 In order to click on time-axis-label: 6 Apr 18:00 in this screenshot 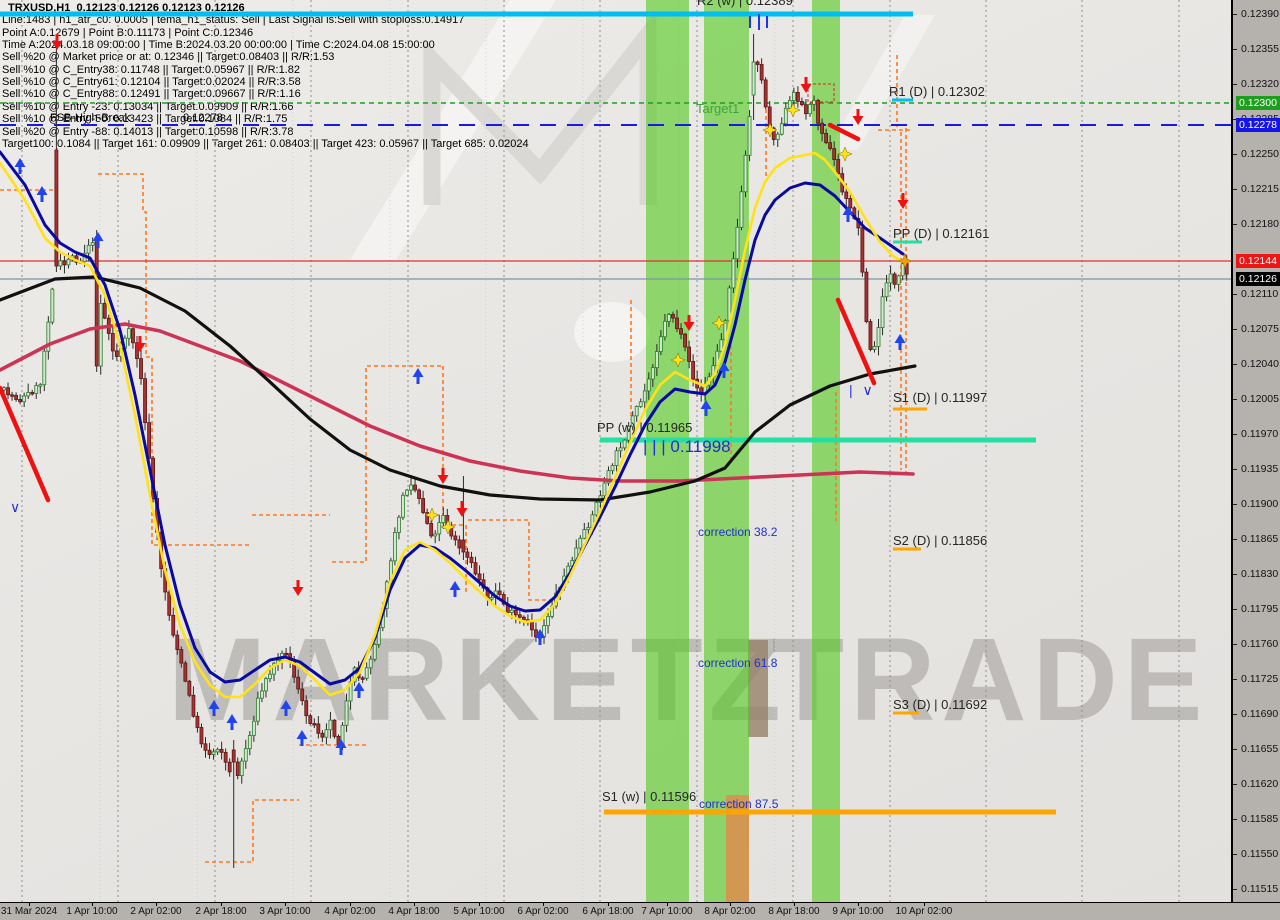, I will do `click(608, 911)`.